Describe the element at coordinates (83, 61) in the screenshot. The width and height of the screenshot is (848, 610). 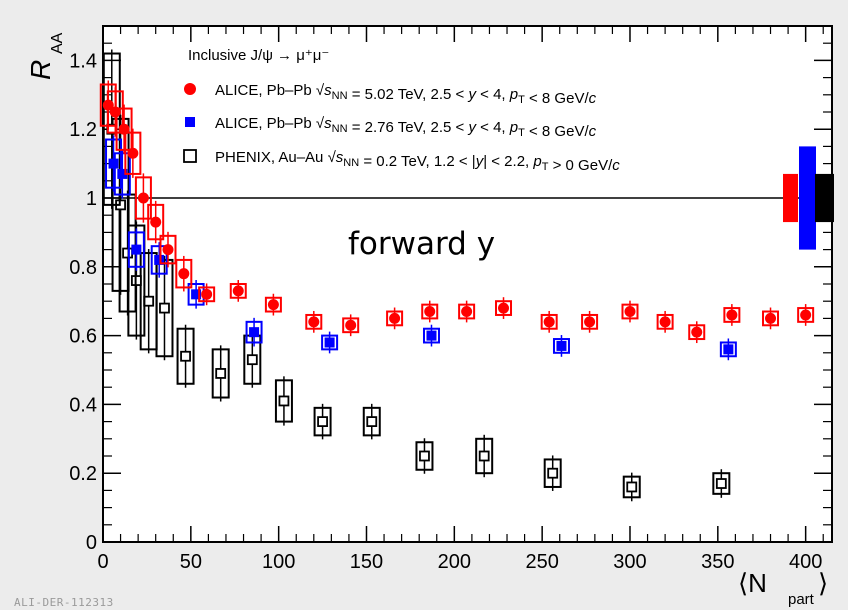
I see `y-tick-label: 1.4` at that location.